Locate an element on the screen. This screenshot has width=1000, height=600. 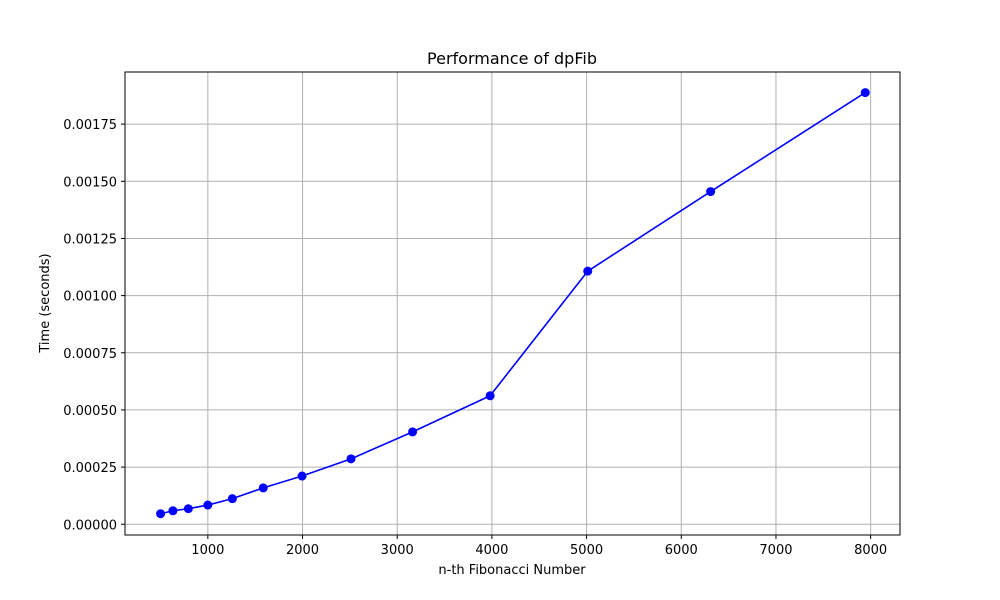
y-tick-label: 0.00150 is located at coordinates (90, 182).